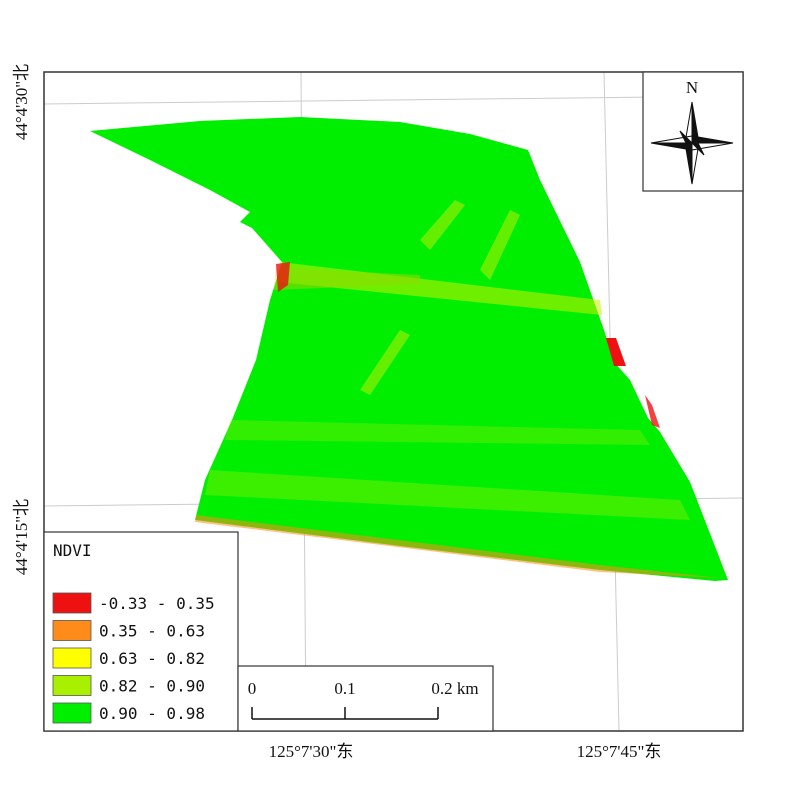 The height and width of the screenshot is (790, 792). I want to click on scale-label: 0.2 km, so click(454, 688).